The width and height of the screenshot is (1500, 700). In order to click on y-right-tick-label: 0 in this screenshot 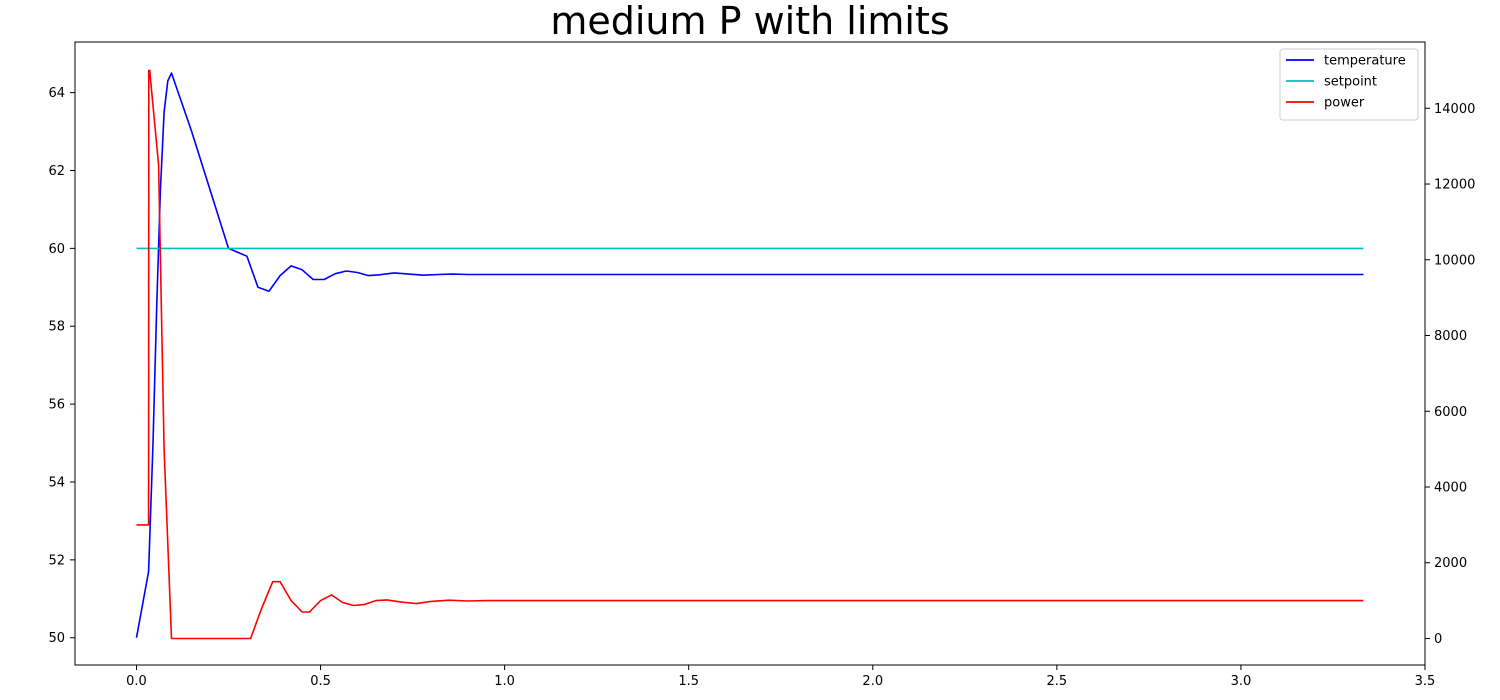, I will do `click(1438, 639)`.